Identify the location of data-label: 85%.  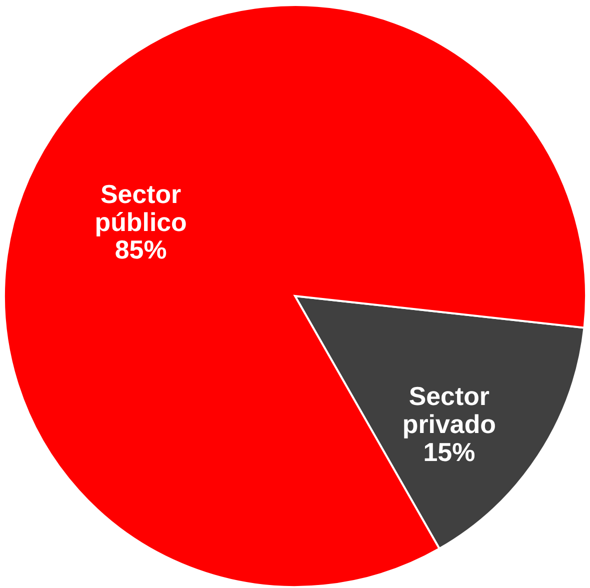
(140, 250).